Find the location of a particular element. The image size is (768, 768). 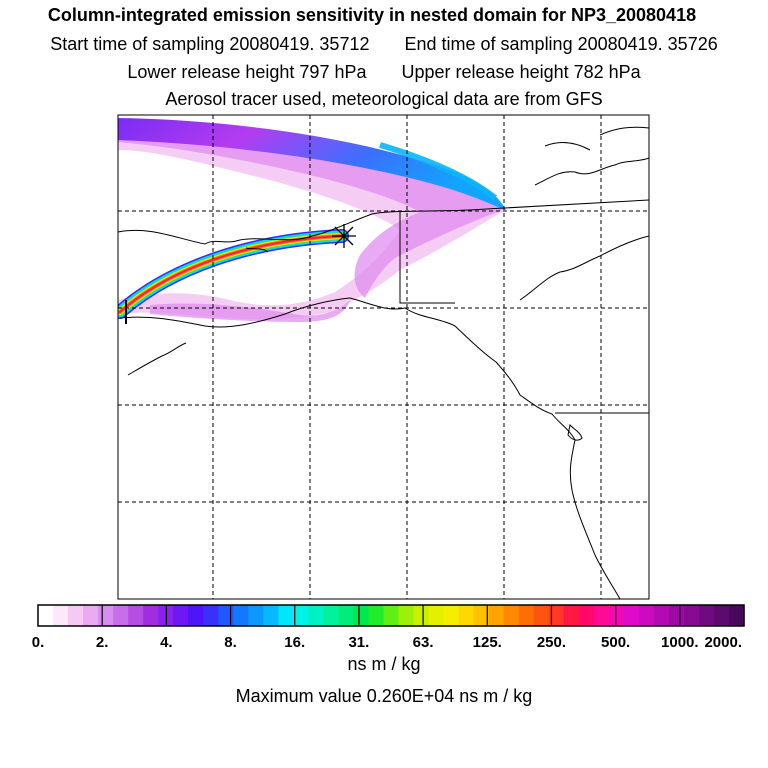

colorbar-tick-label: 63. is located at coordinates (423, 642).